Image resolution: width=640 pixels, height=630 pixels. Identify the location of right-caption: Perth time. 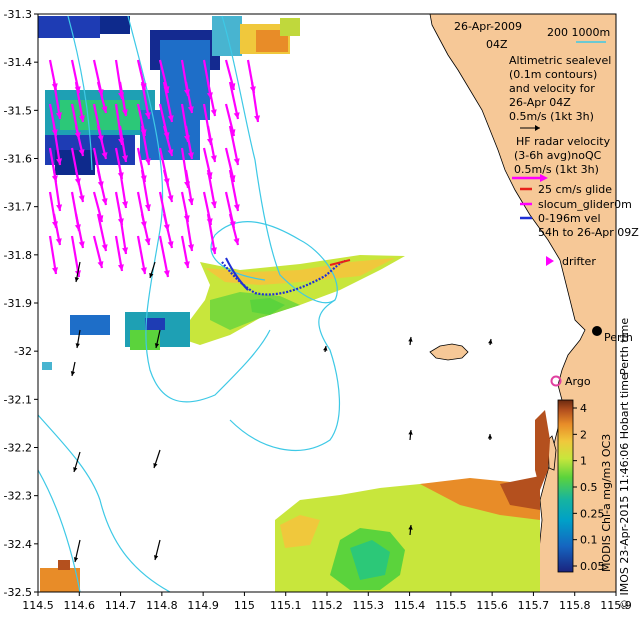
(624, 346).